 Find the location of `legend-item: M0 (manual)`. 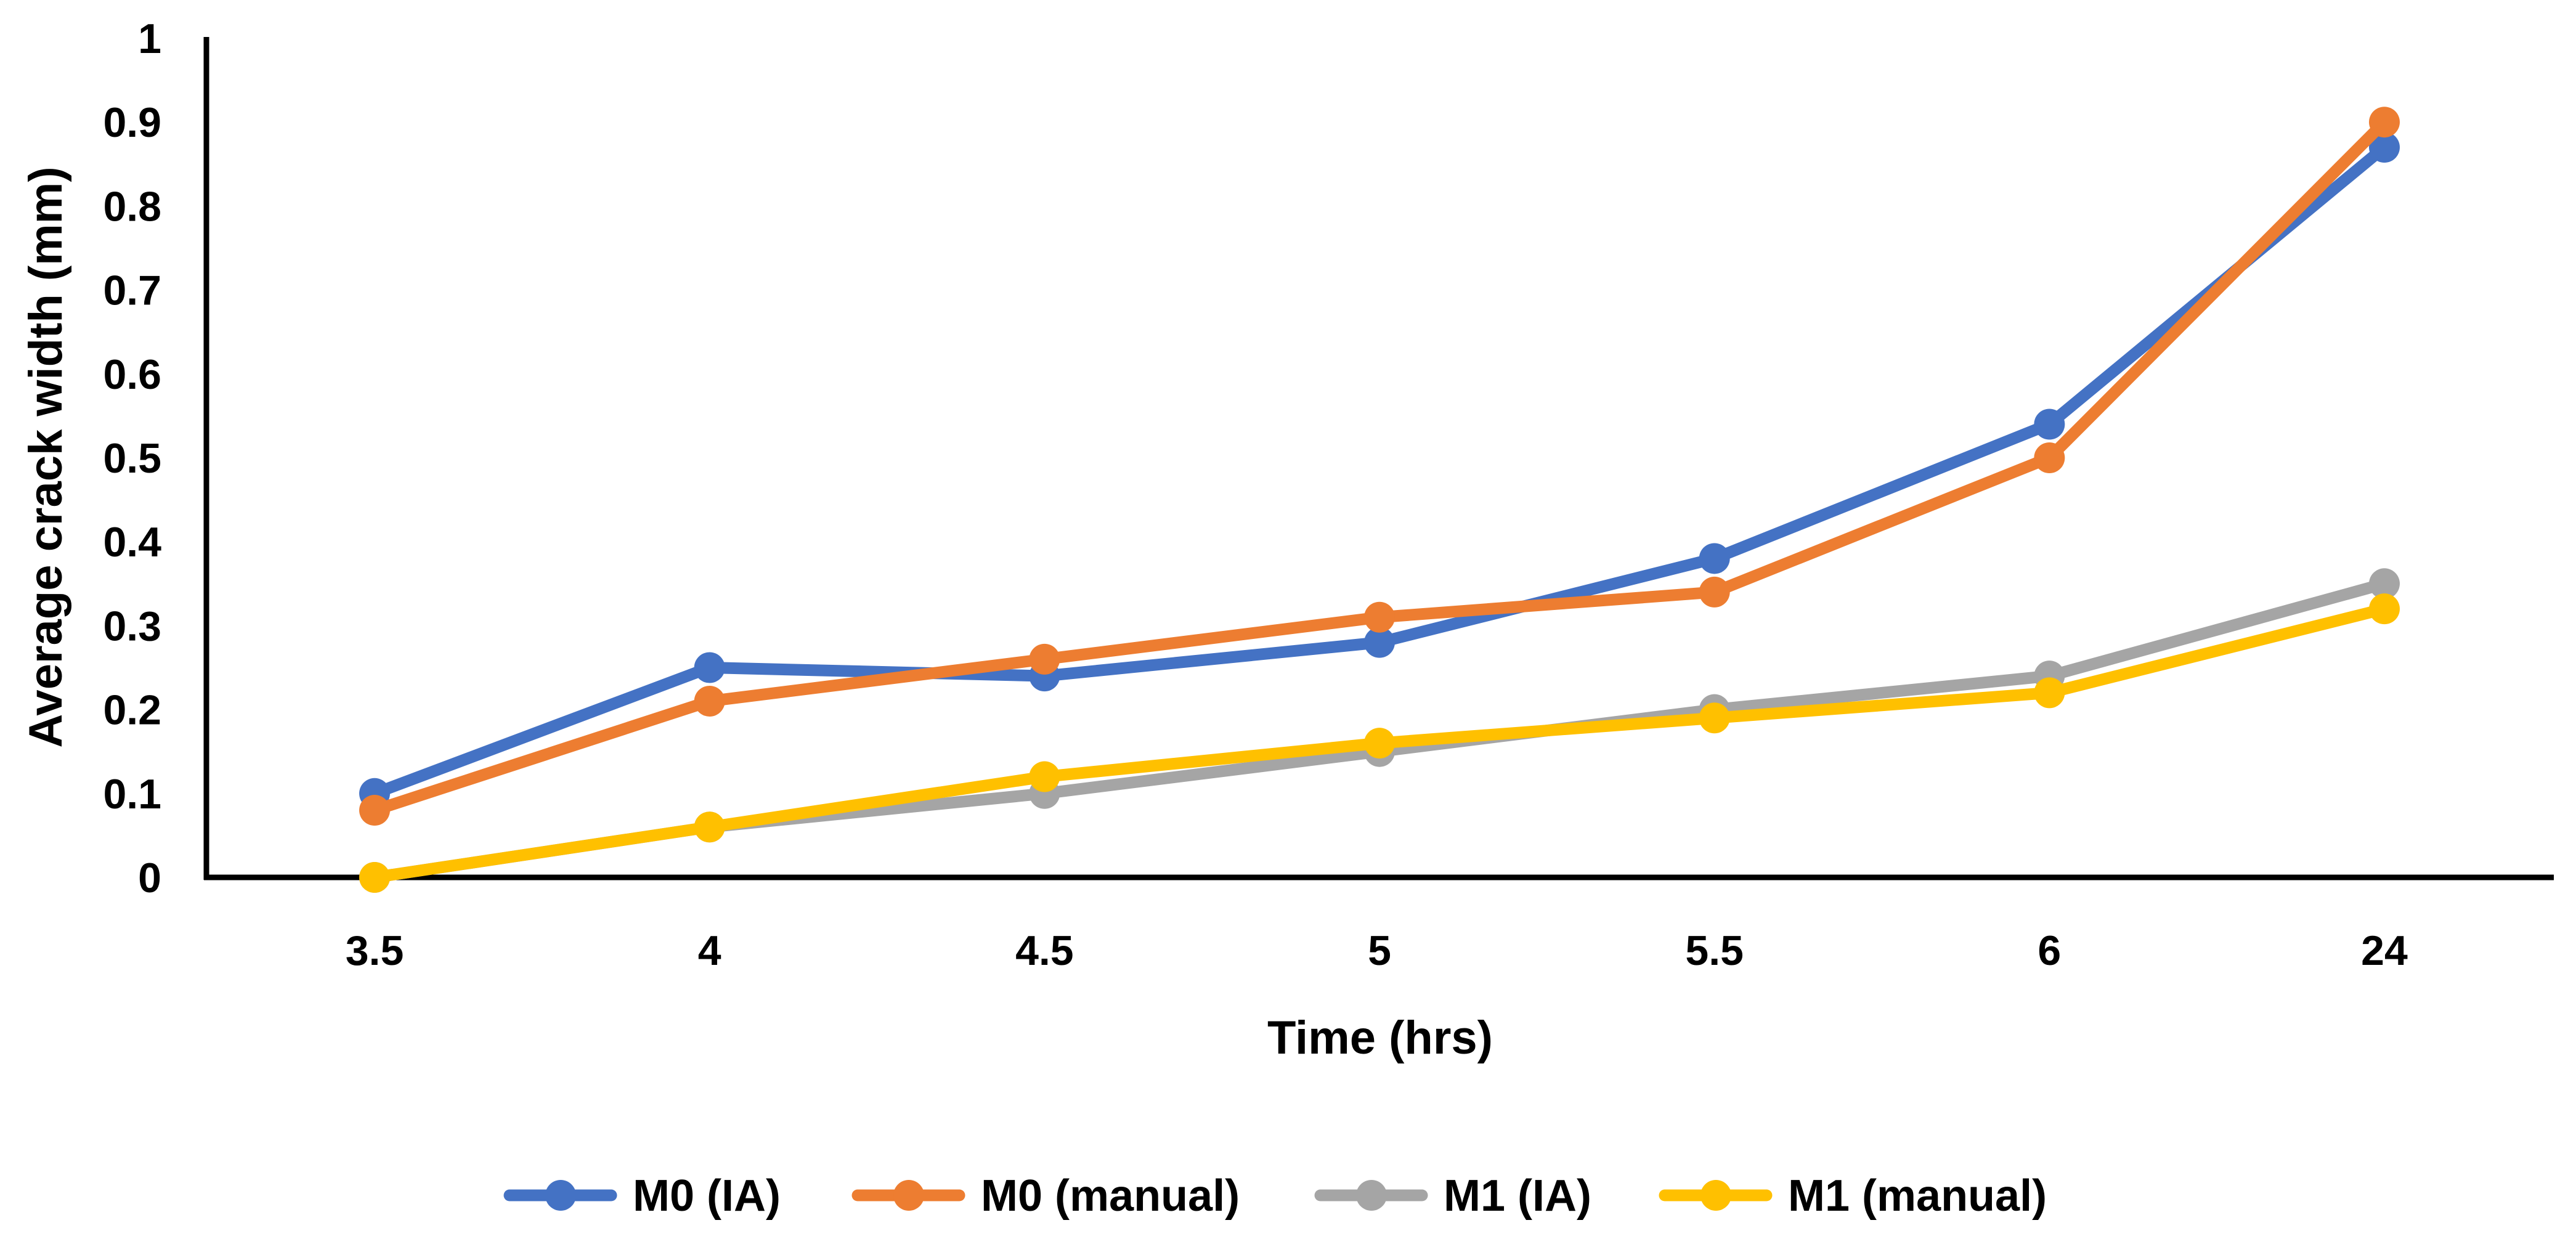

legend-item: M0 (manual) is located at coordinates (1045, 1196).